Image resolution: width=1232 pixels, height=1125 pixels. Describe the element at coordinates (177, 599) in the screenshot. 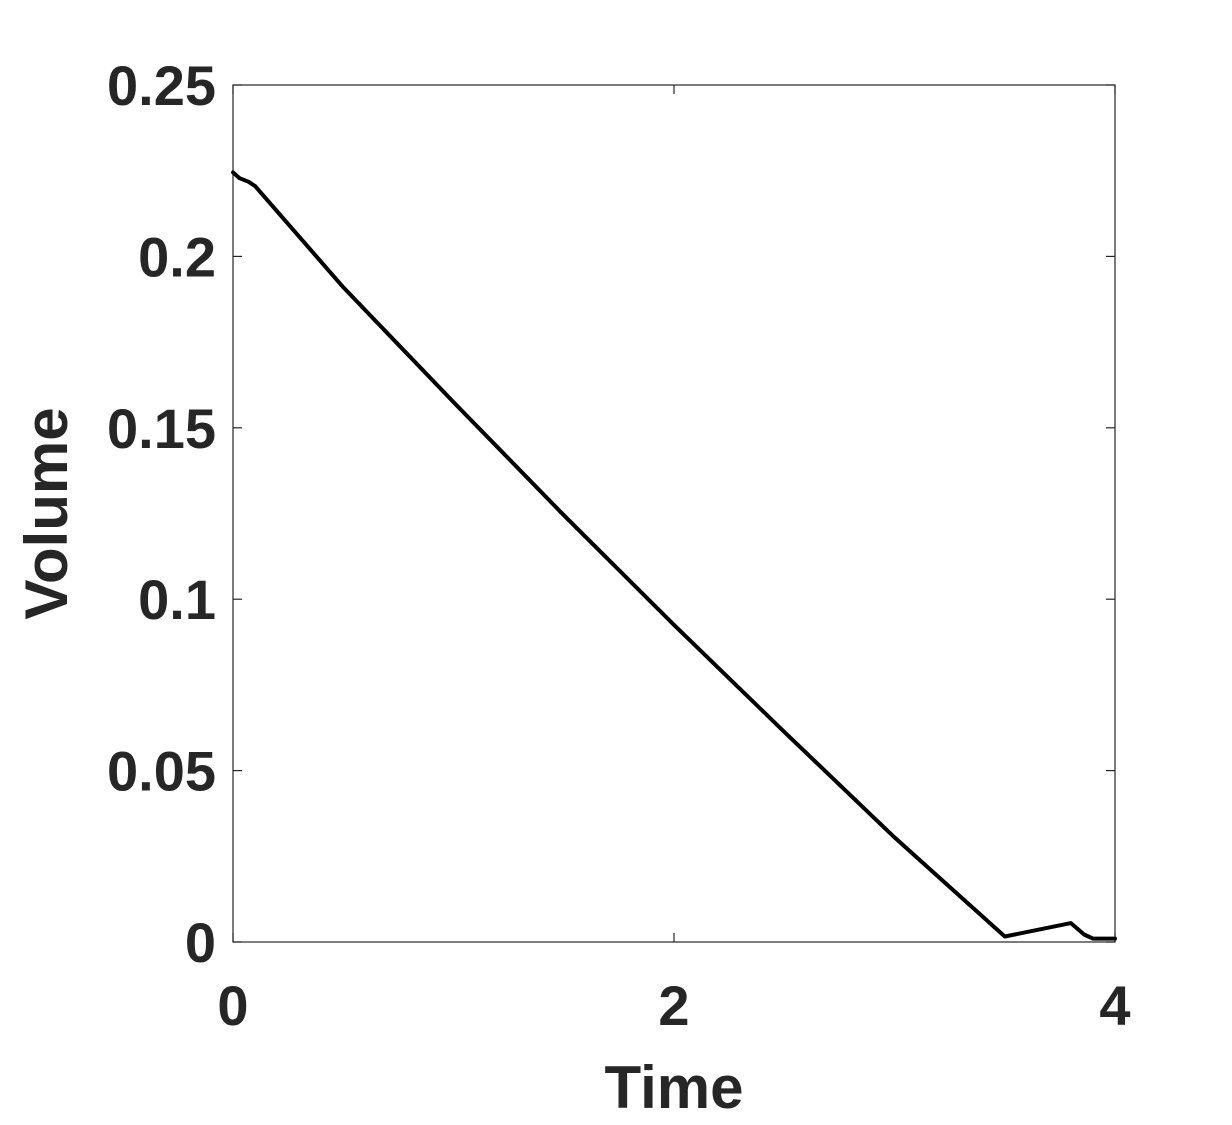

I see `y-tick-label: 0.1` at that location.